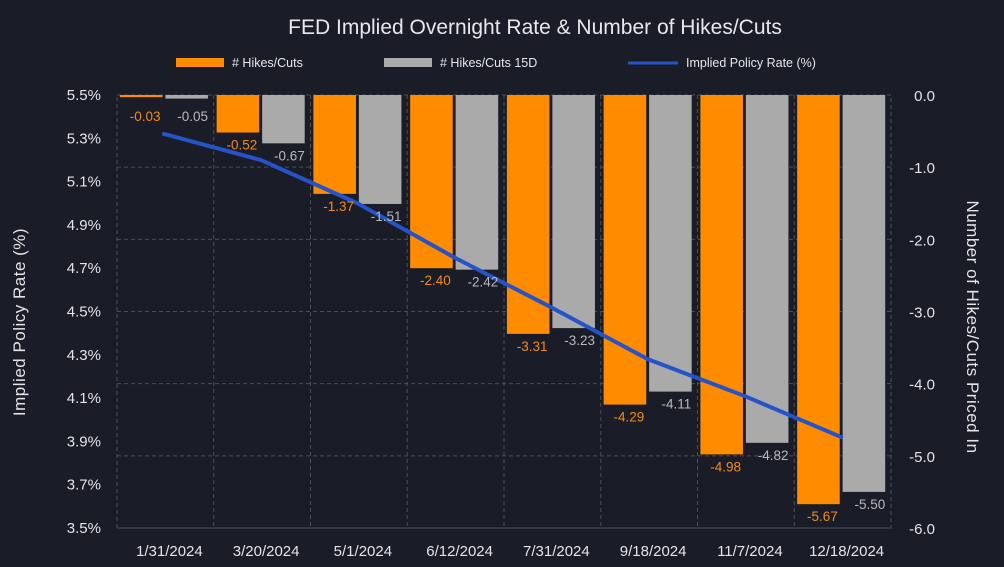 The image size is (1004, 567). Describe the element at coordinates (532, 346) in the screenshot. I see `data-label-hikes-cuts: -3.31` at that location.